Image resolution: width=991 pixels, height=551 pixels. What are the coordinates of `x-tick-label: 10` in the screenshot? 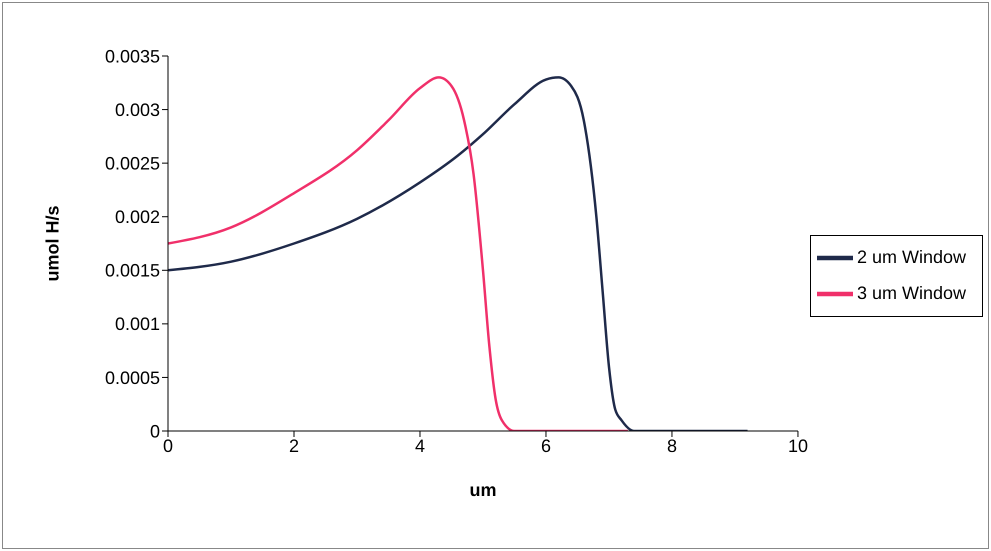 It's located at (798, 446).